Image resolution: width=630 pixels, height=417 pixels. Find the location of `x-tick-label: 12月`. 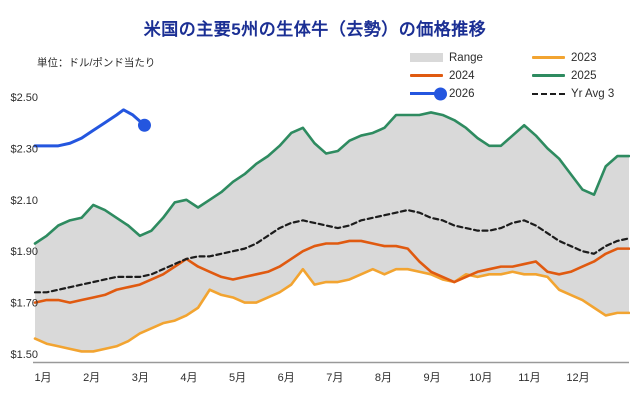

x-tick-label: 12月 is located at coordinates (577, 378).